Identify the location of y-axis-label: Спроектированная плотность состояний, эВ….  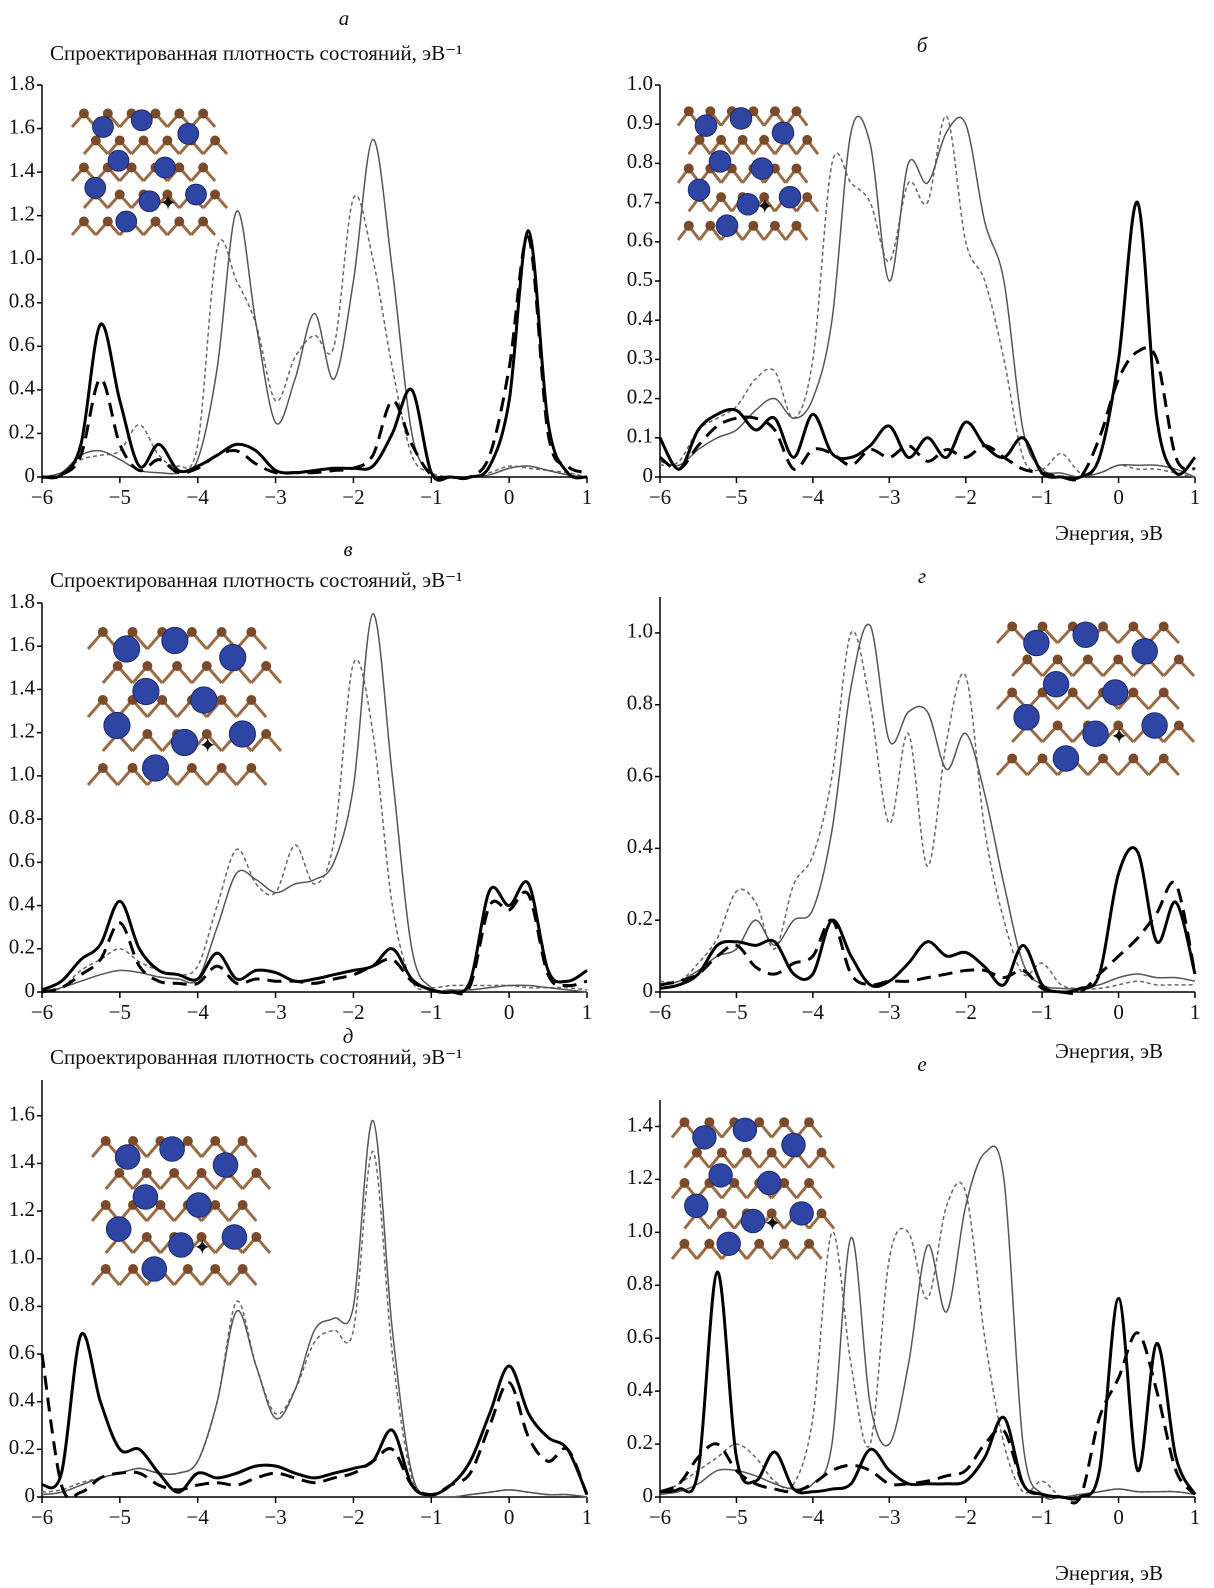
(256, 580).